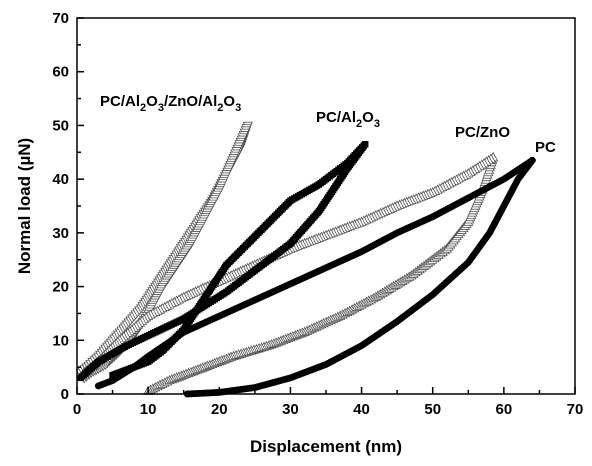  I want to click on y-tick-label: 20, so click(60, 287).